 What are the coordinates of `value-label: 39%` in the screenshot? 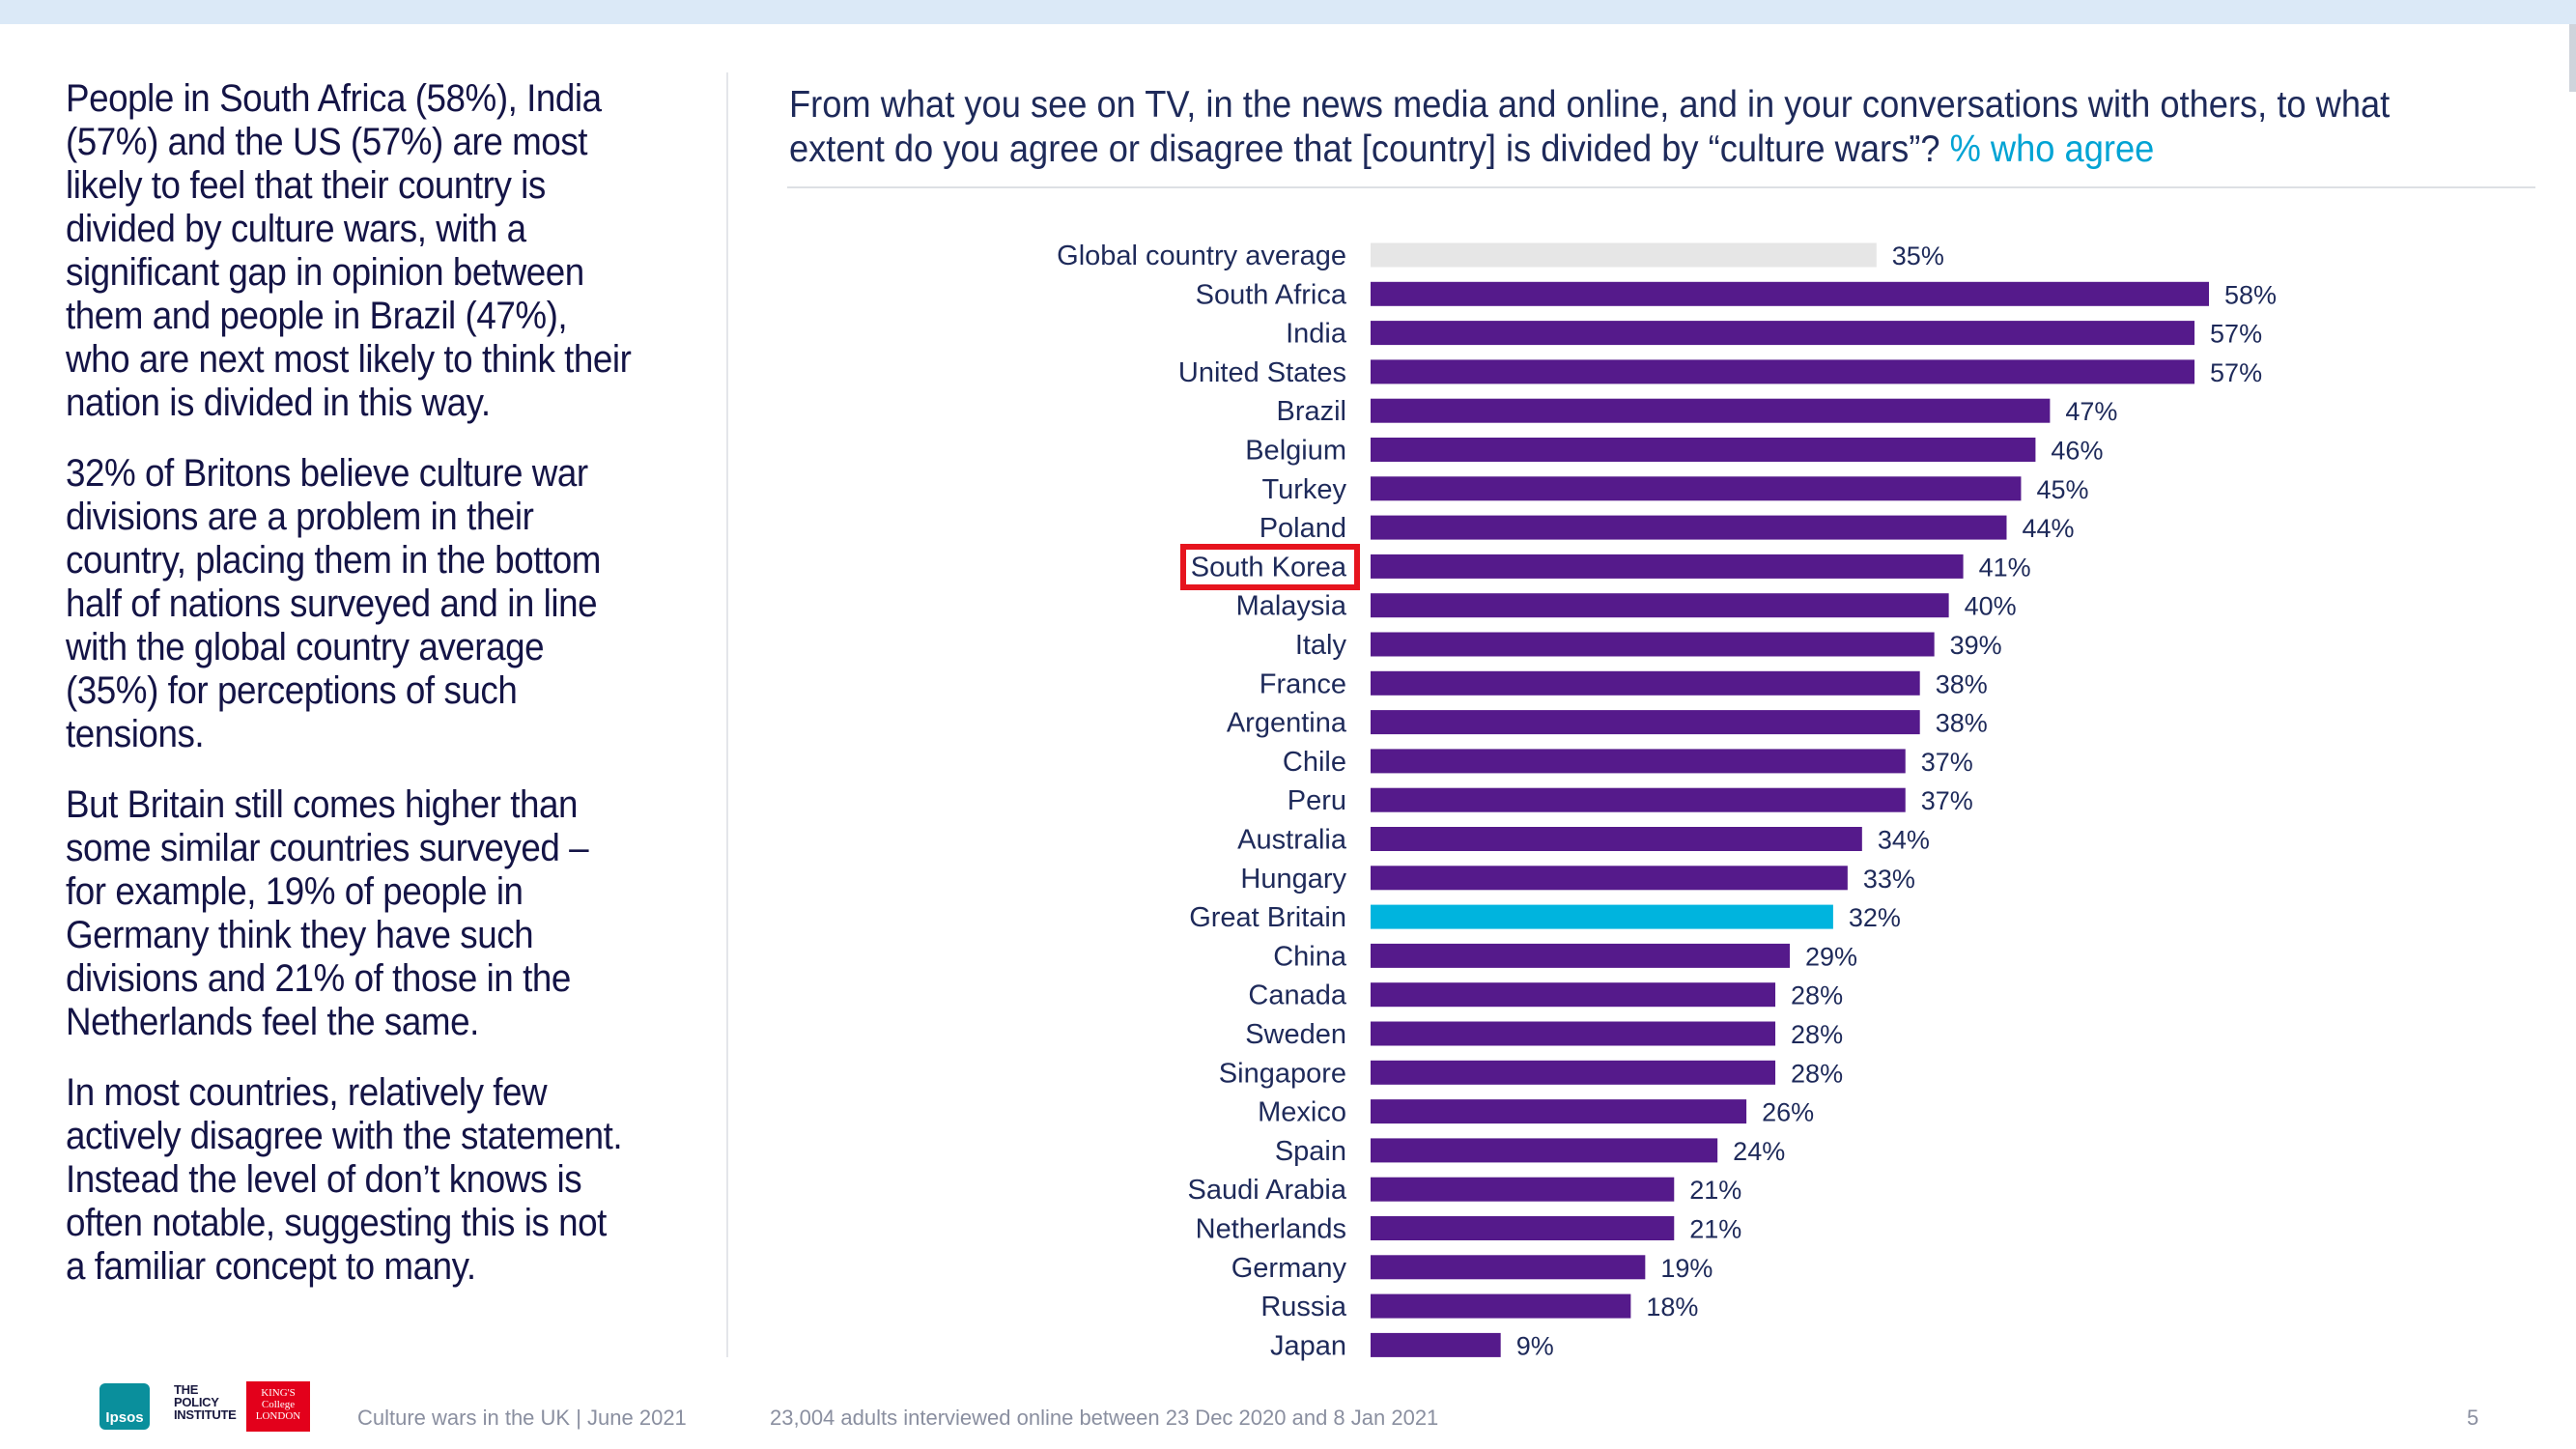 It's located at (1976, 645).